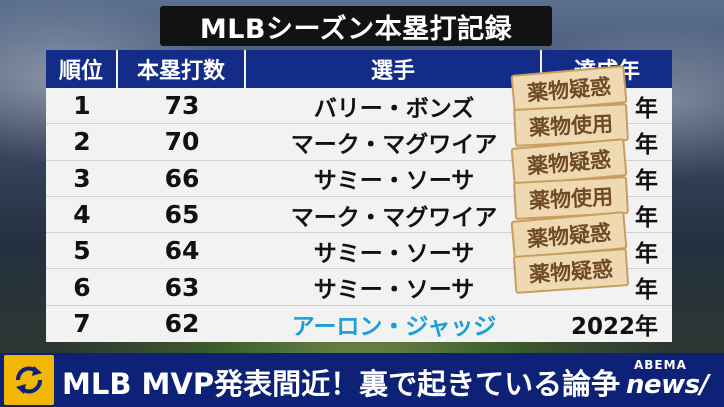 The image size is (724, 407). Describe the element at coordinates (182, 215) in the screenshot. I see `home-runs-cell: 65` at that location.